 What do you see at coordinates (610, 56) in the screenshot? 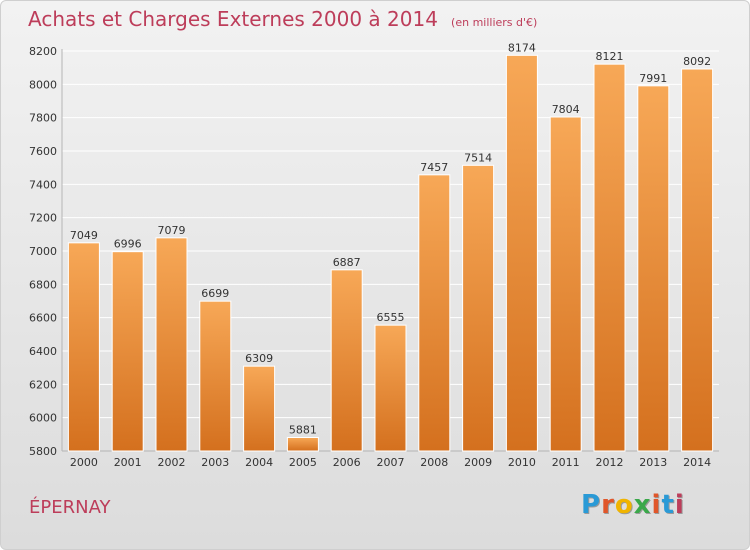
I see `data-label: 8121` at bounding box center [610, 56].